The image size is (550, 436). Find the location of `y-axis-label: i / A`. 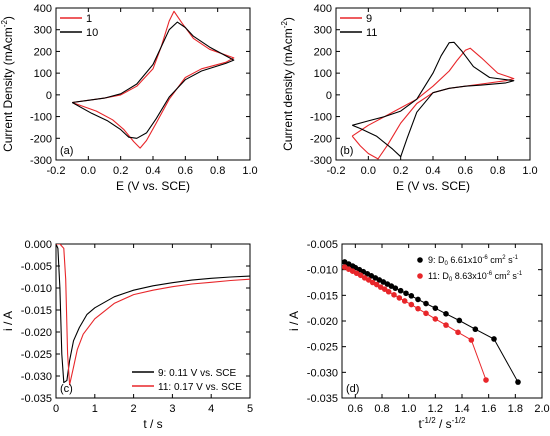

y-axis-label: i / A is located at coordinates (294, 321).